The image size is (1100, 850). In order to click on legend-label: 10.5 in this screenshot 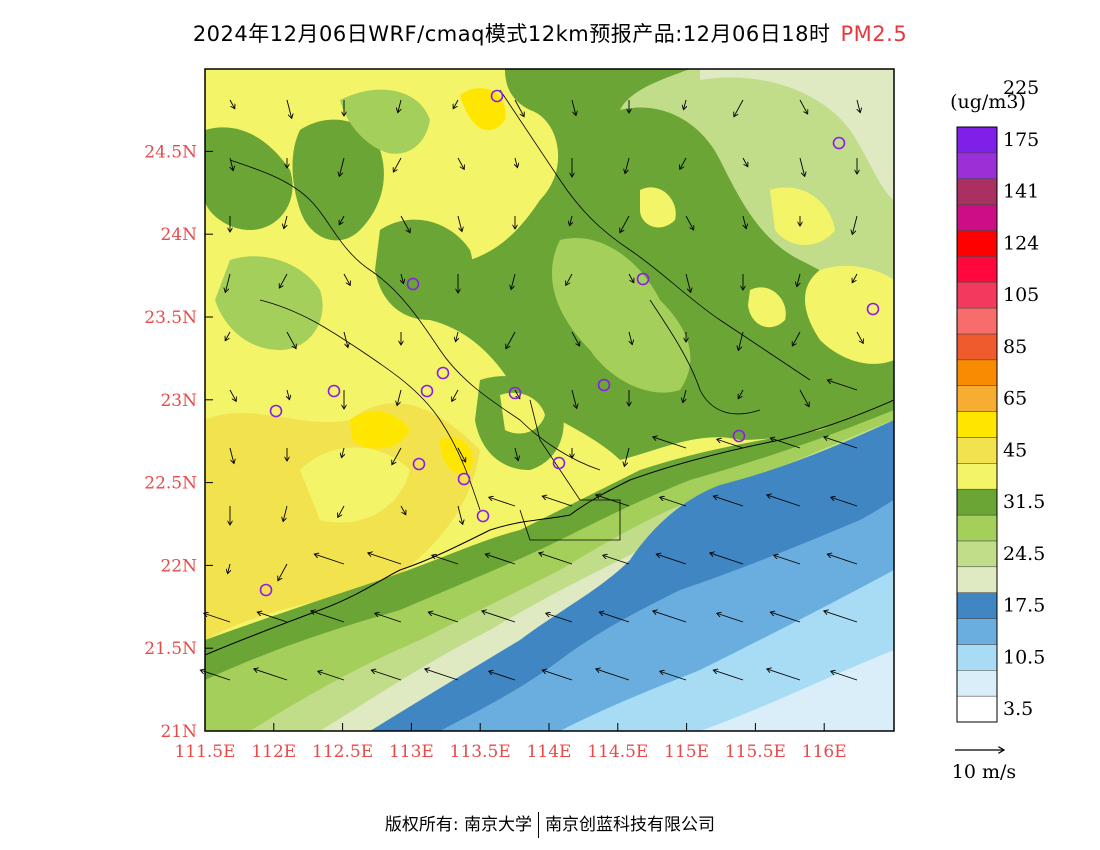, I will do `click(1024, 657)`.